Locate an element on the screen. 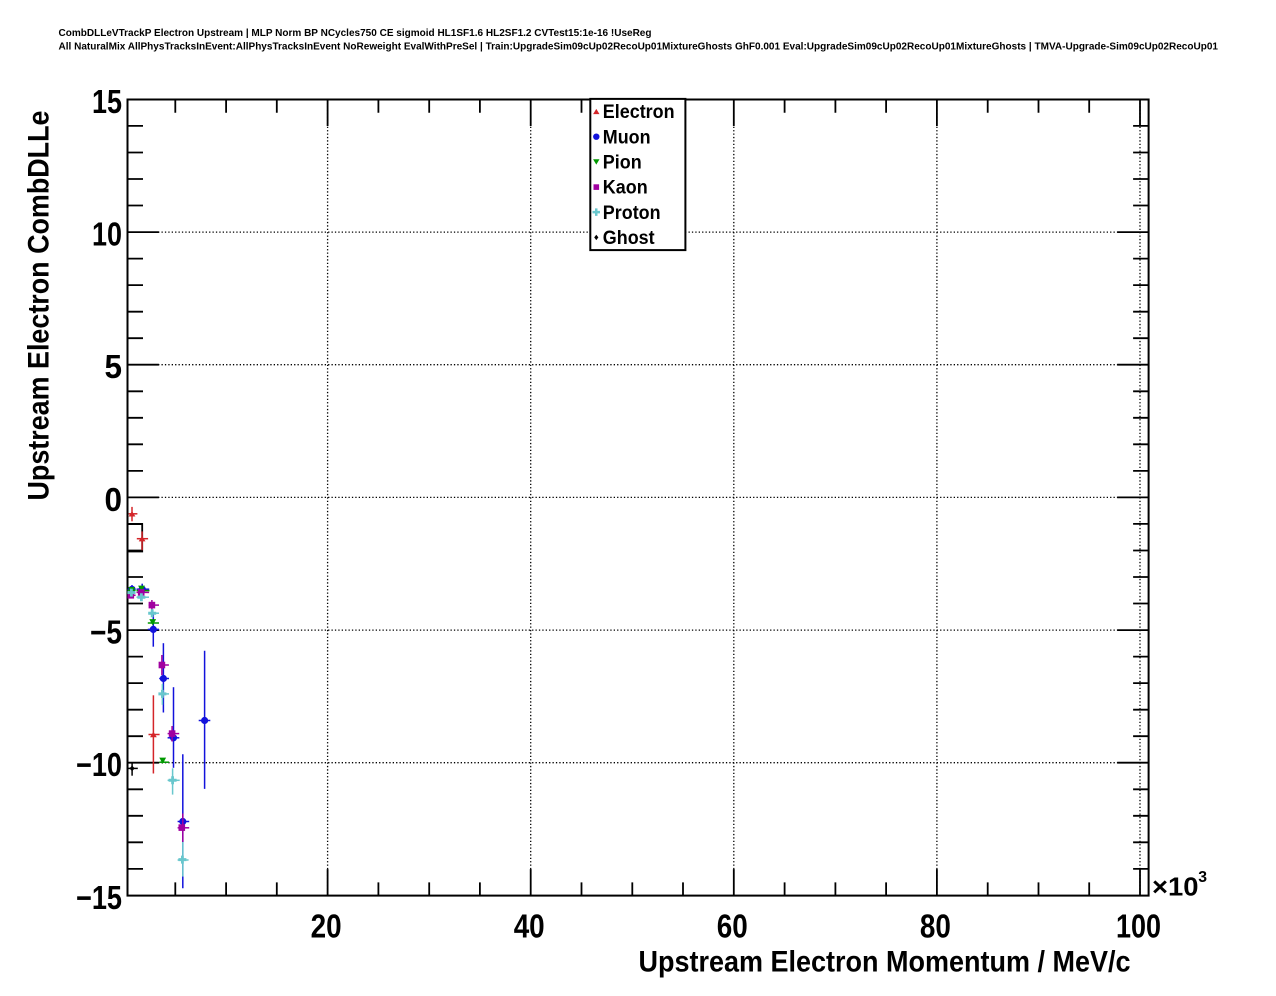 The width and height of the screenshot is (1276, 996). svg-text: Upstream Electron CombDLLe is located at coordinates (39, 306).